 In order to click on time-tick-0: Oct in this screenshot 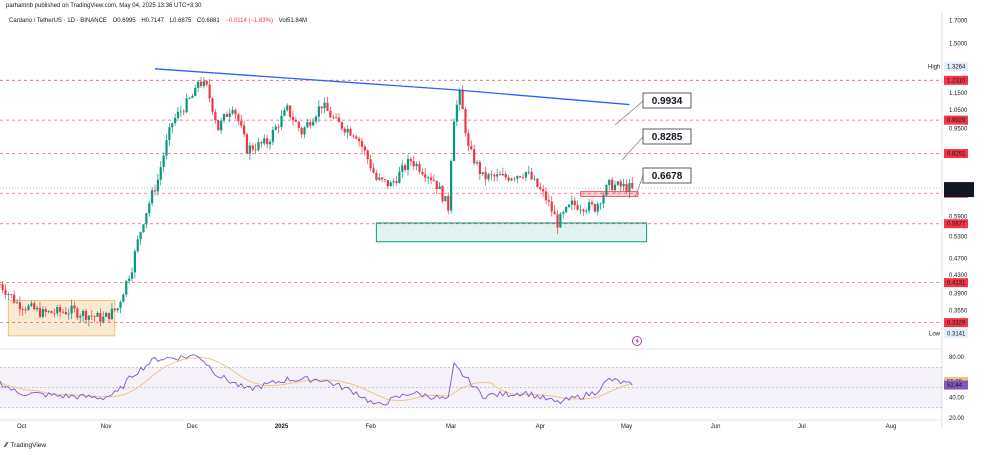, I will do `click(22, 427)`.